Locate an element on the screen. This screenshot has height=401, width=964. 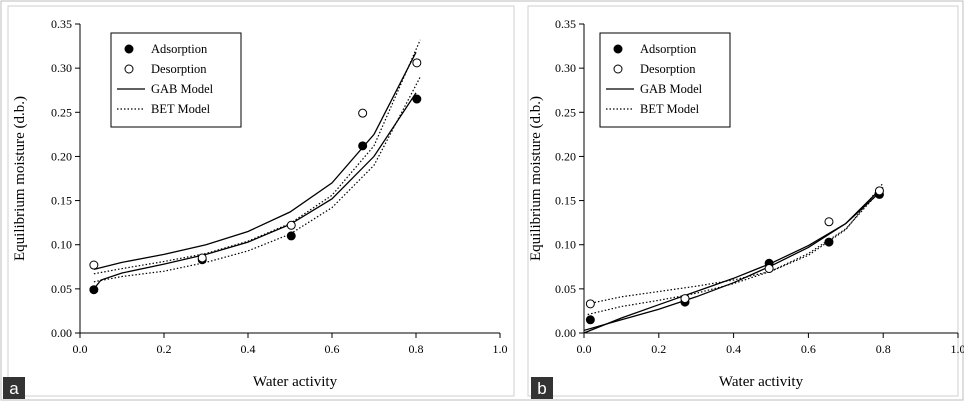
panel-tag-label: b is located at coordinates (541, 388).